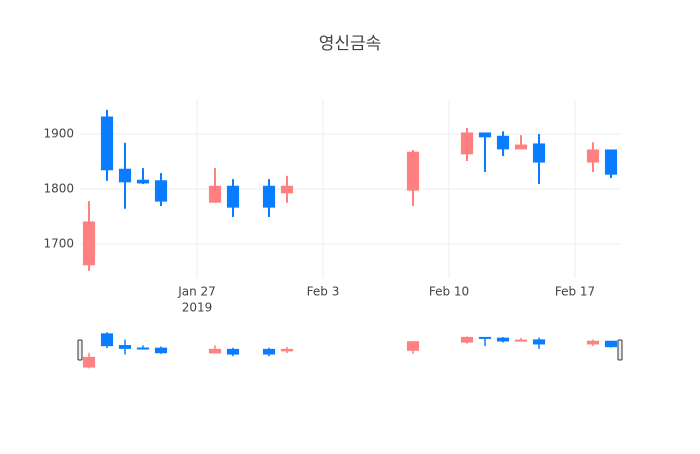  I want to click on y-tick-label: 1700, so click(58, 243).